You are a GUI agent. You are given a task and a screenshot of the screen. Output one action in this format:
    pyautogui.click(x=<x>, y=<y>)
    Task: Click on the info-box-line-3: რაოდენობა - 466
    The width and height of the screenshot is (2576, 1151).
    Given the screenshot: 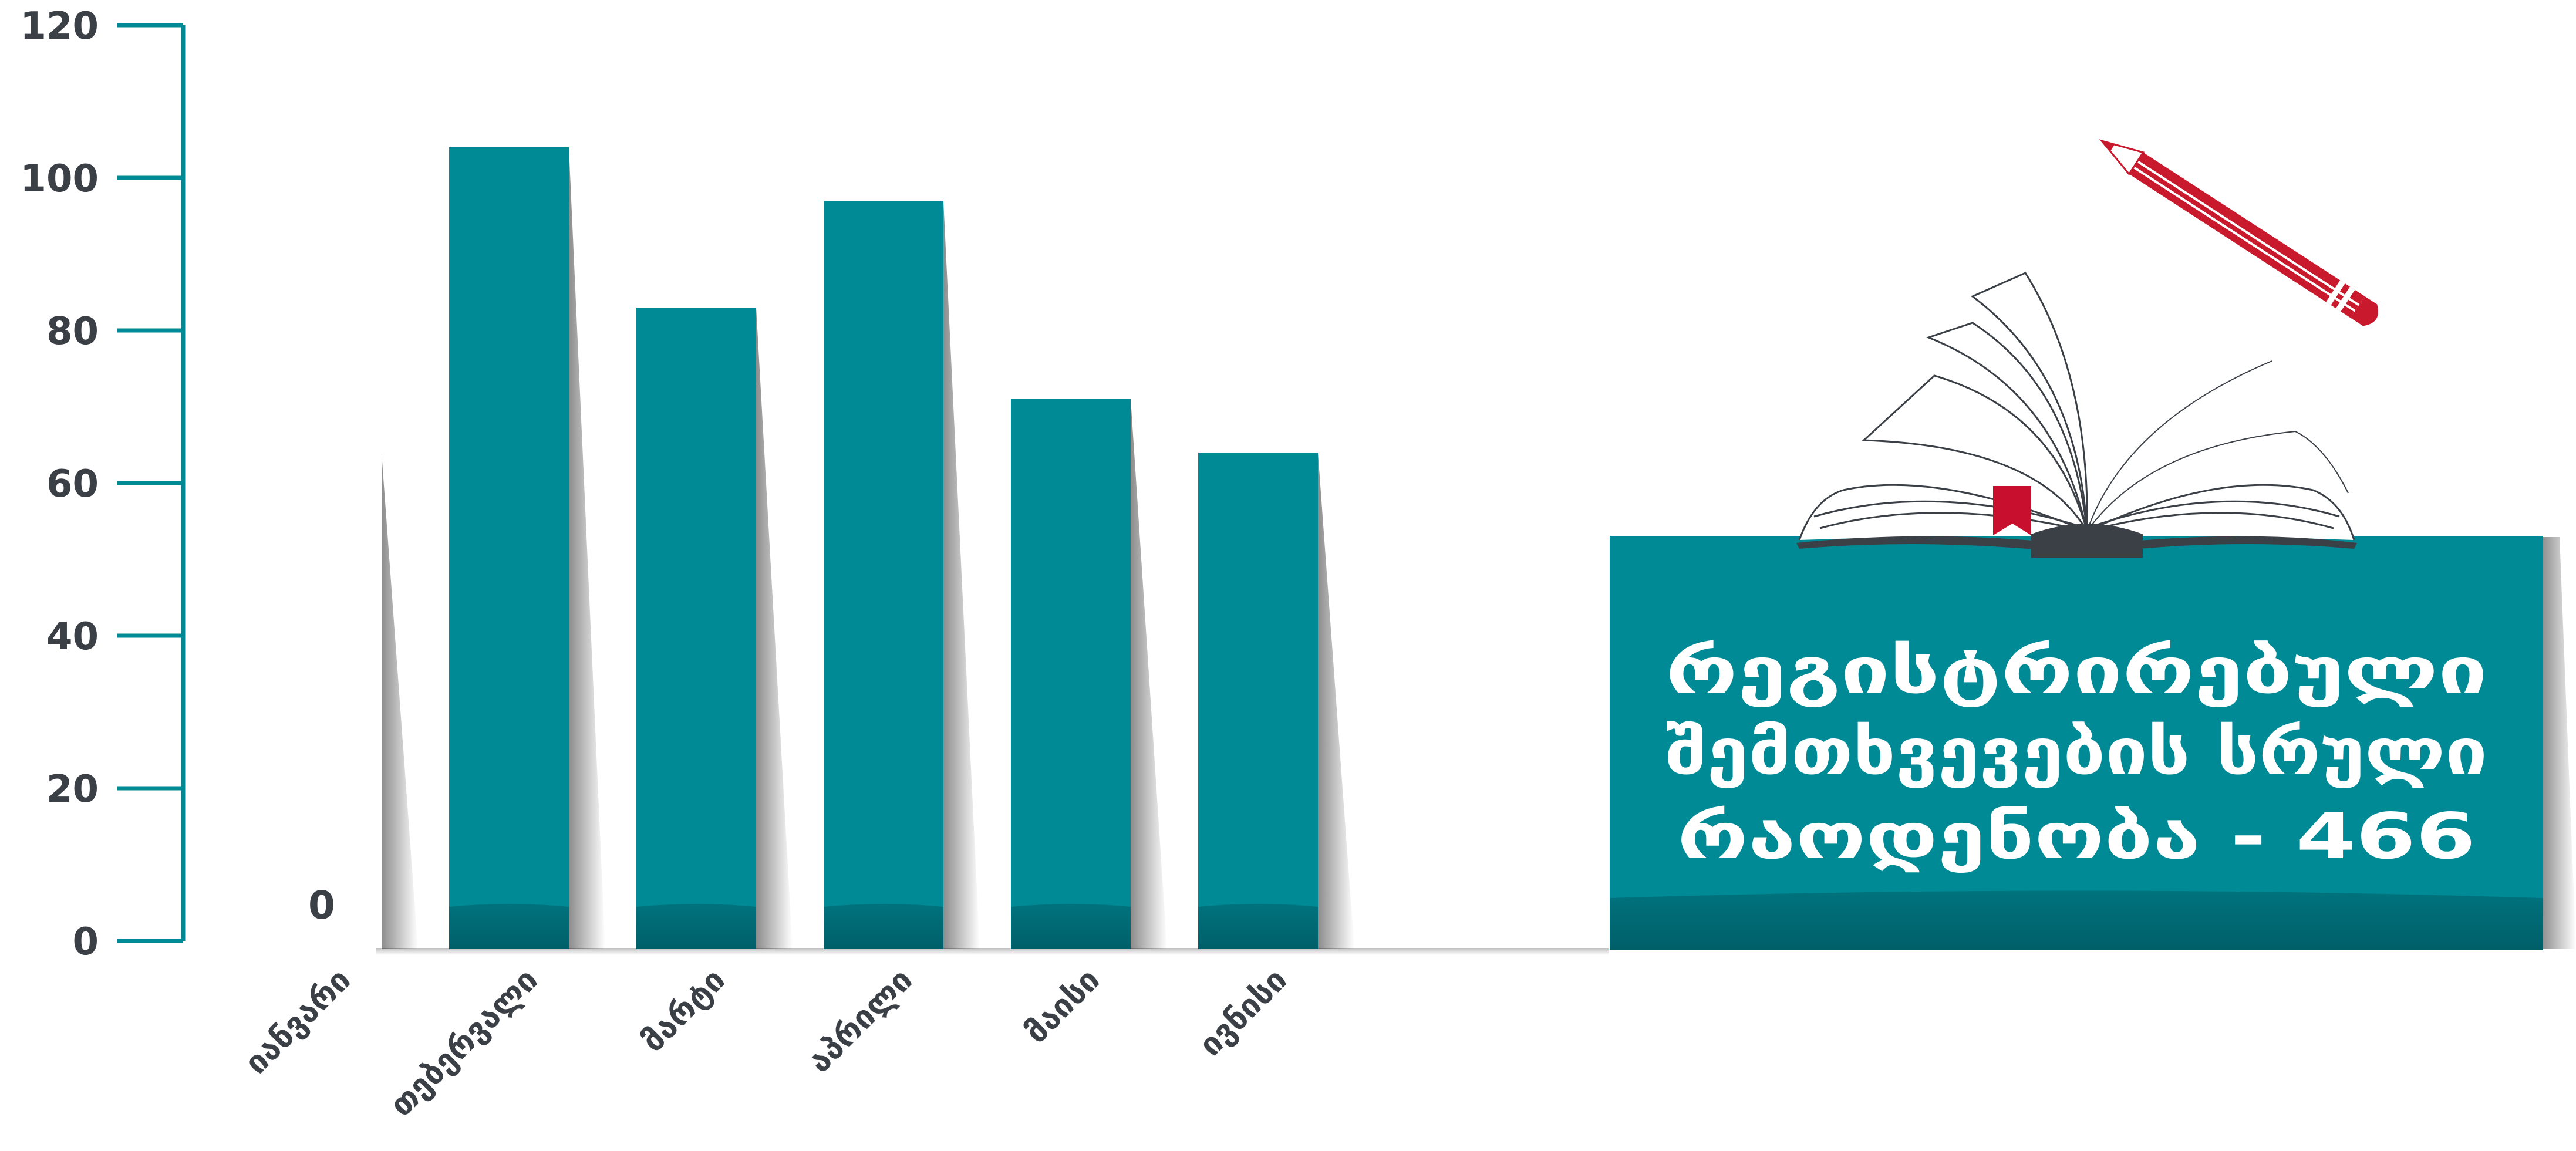 What is the action you would take?
    pyautogui.click(x=2076, y=836)
    